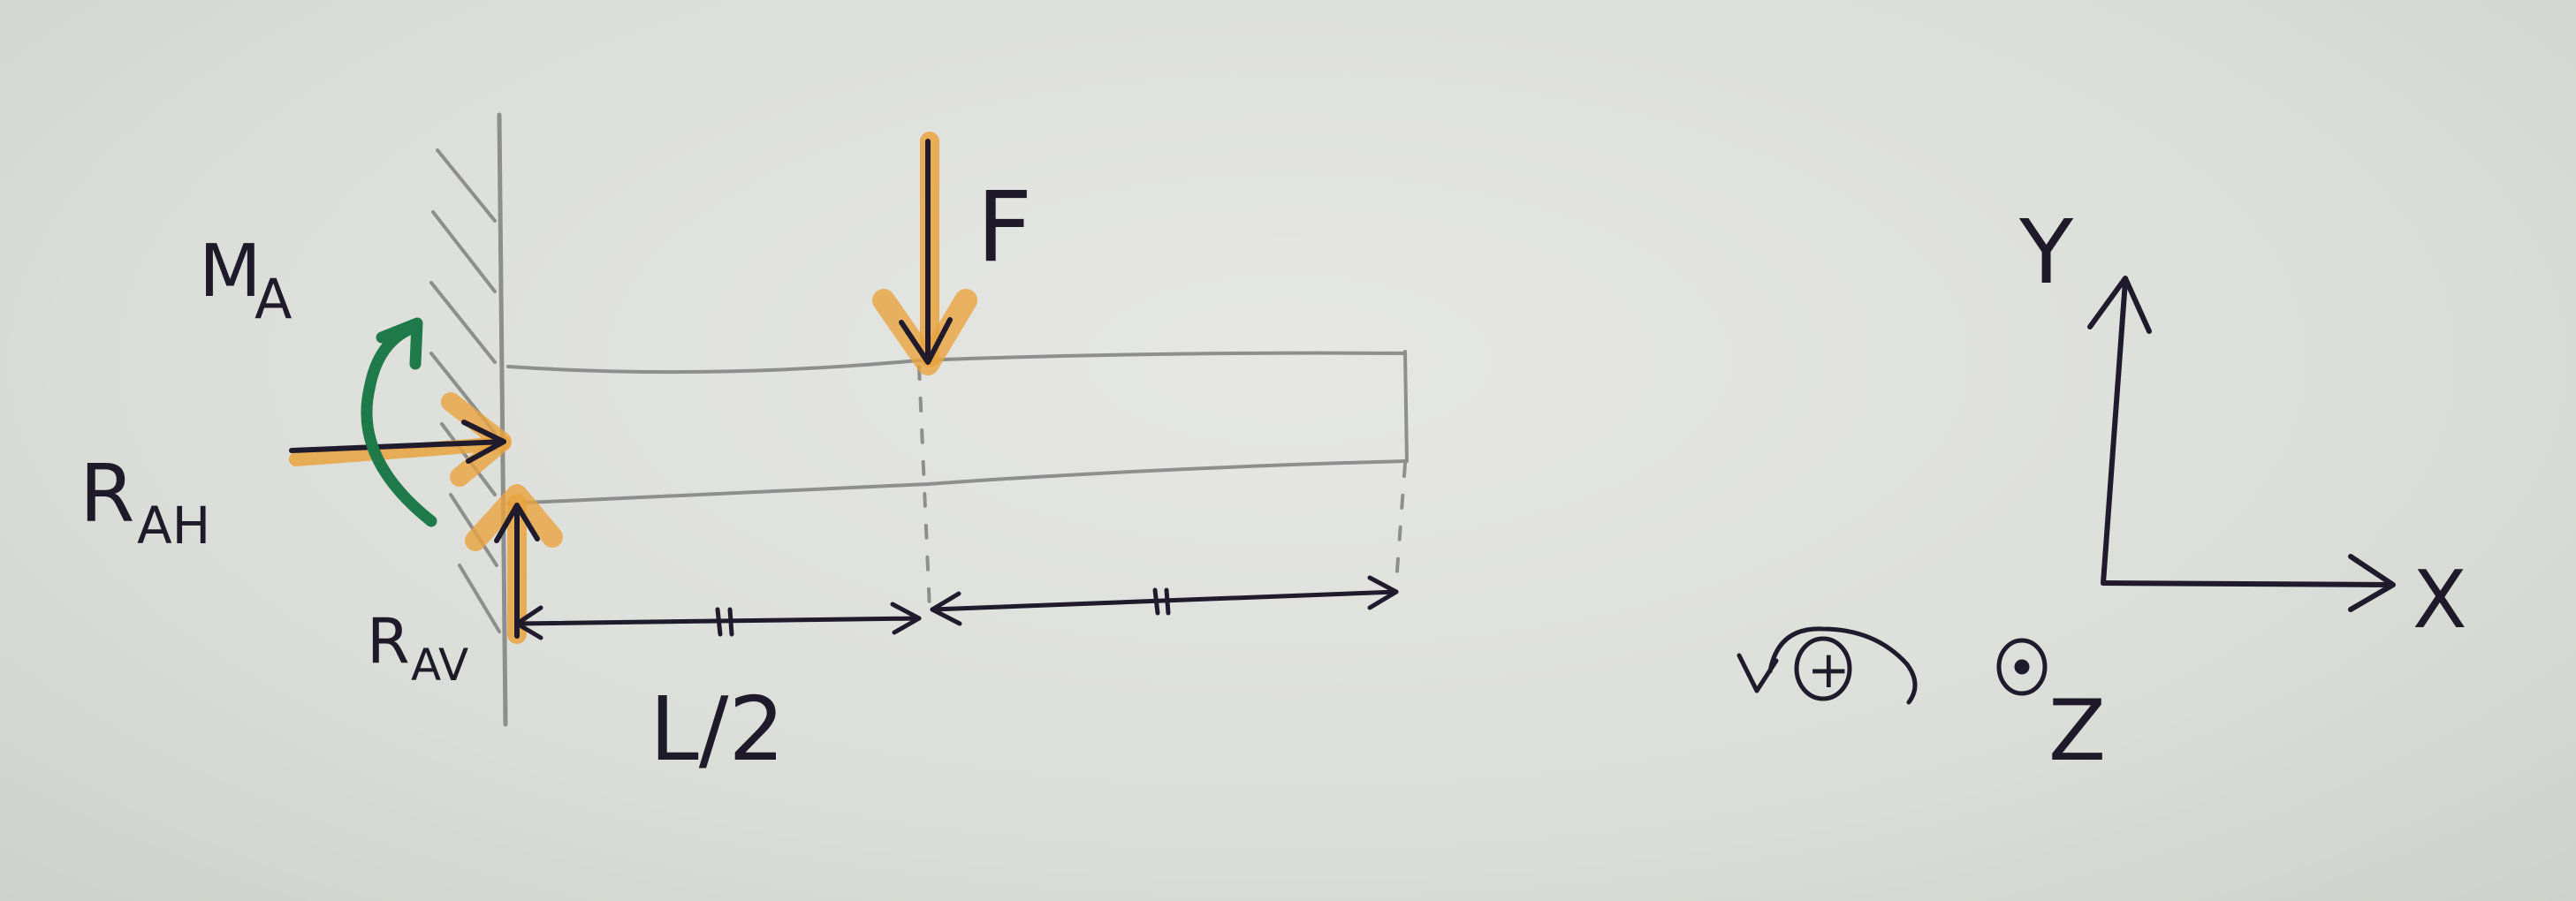  I want to click on reaction-av-arrow, so click(514, 564).